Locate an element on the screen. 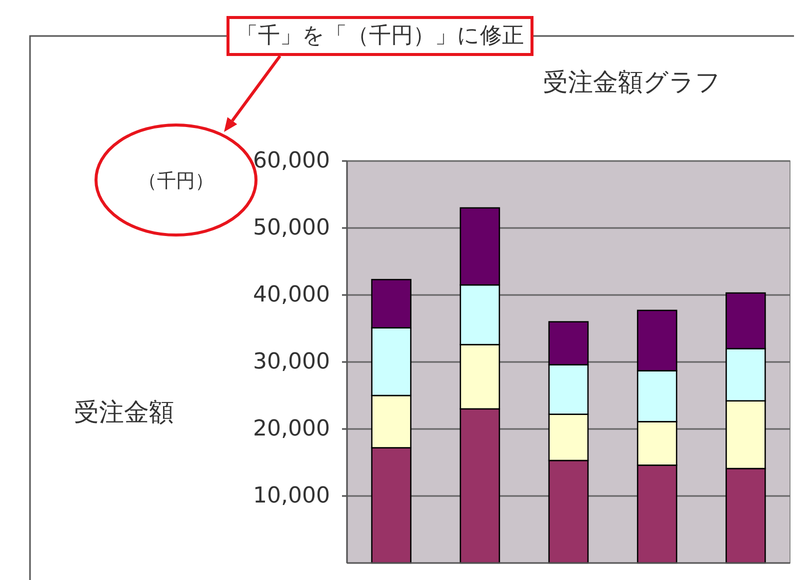  y-tick-label: 60,000 is located at coordinates (291, 161).